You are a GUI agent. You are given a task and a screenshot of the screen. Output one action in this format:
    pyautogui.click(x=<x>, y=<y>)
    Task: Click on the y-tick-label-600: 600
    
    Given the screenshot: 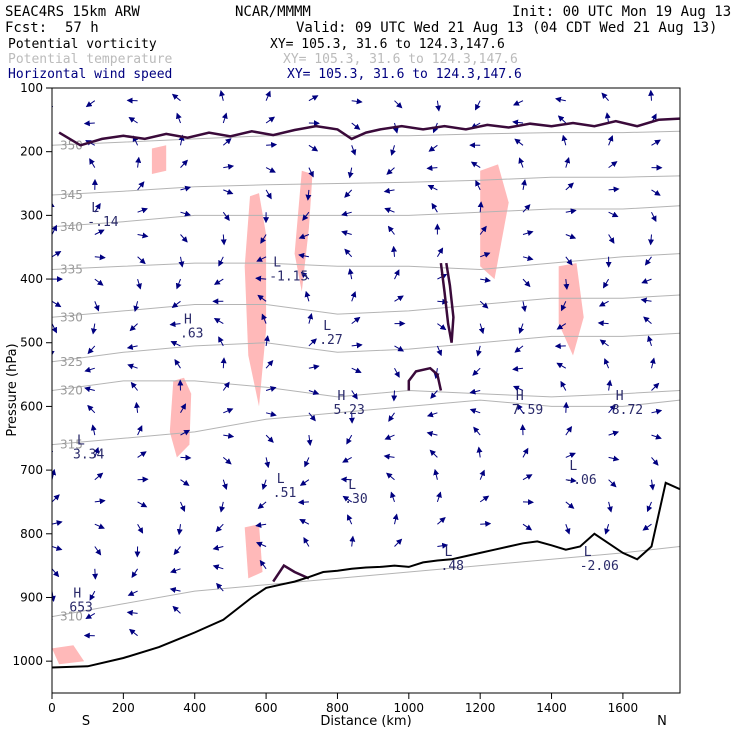 What is the action you would take?
    pyautogui.click(x=31, y=406)
    